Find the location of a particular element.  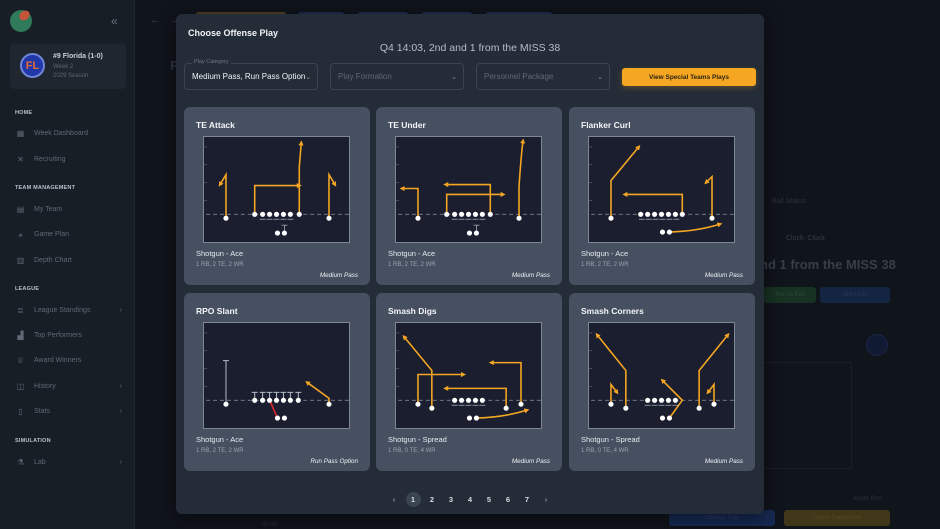

nav-forward-icon: → is located at coordinates (175, 20).